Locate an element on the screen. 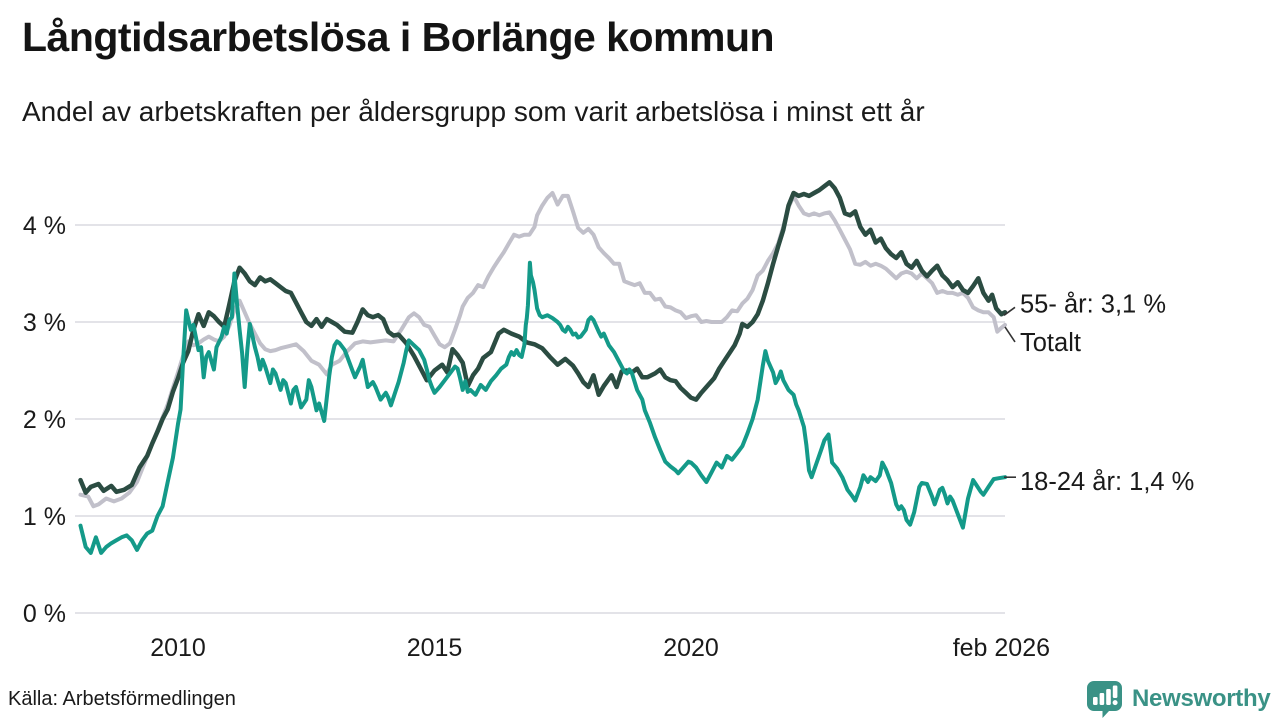  newsworthy-bubble-chart-icon is located at coordinates (1104, 699).